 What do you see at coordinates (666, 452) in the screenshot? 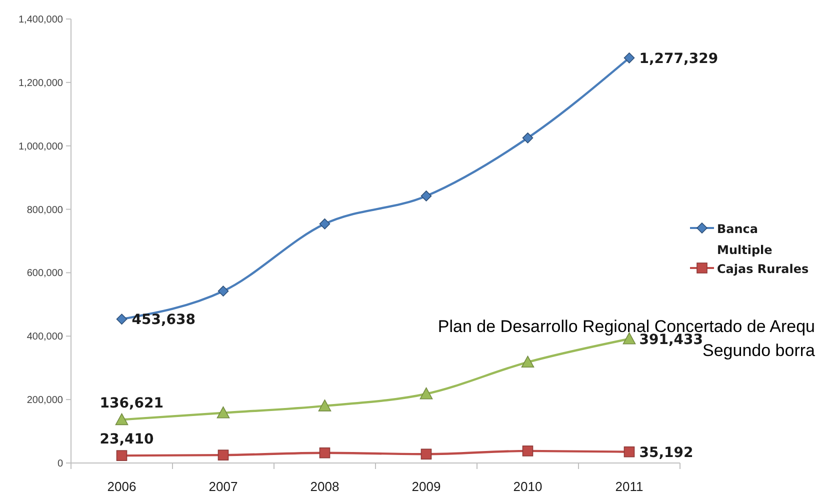
I see `data-label: 35,192` at bounding box center [666, 452].